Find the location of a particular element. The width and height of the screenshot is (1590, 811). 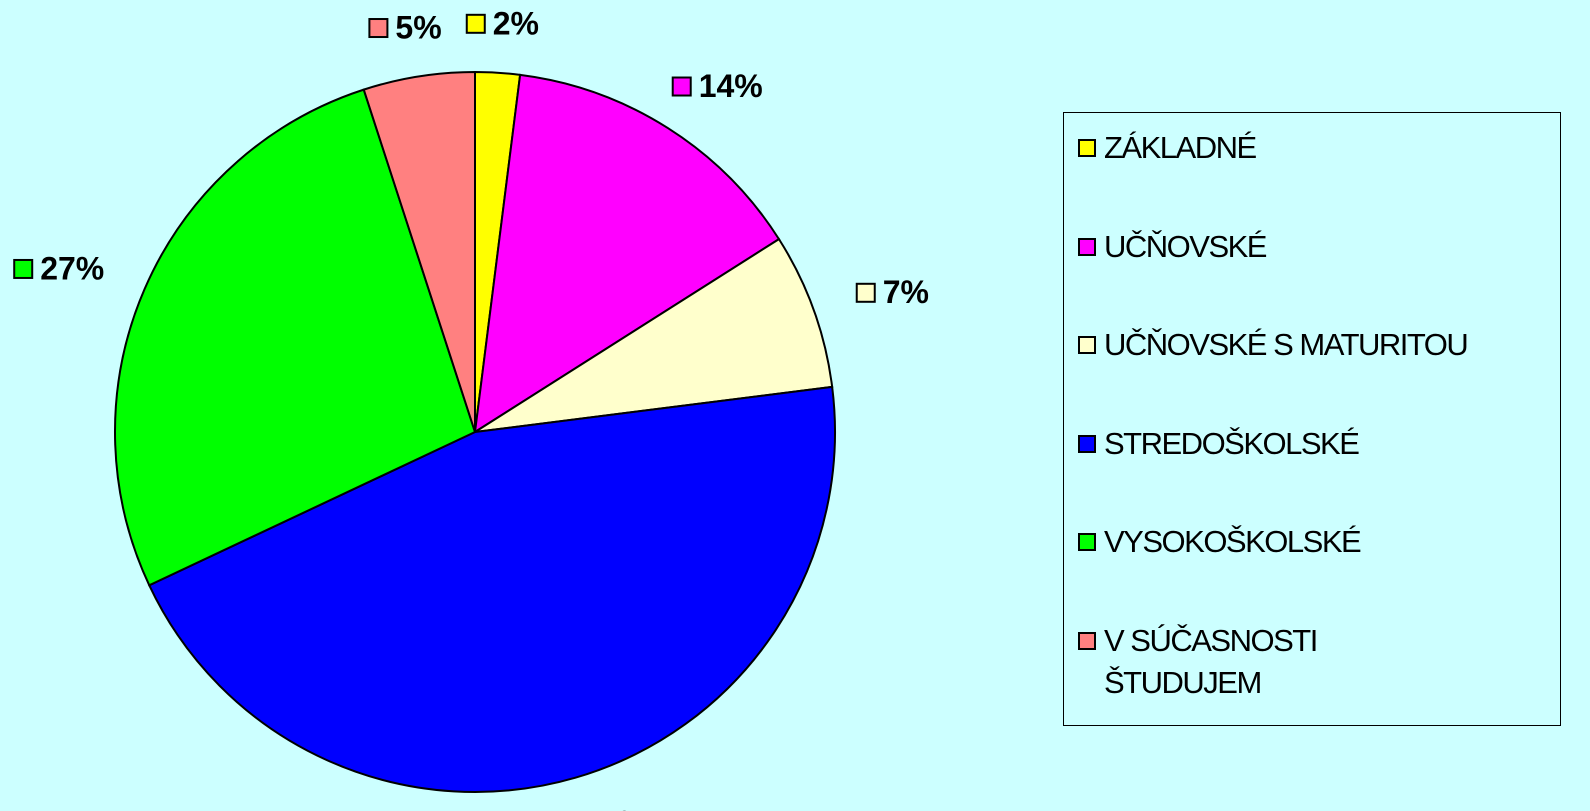

data-label: 7% is located at coordinates (892, 292).